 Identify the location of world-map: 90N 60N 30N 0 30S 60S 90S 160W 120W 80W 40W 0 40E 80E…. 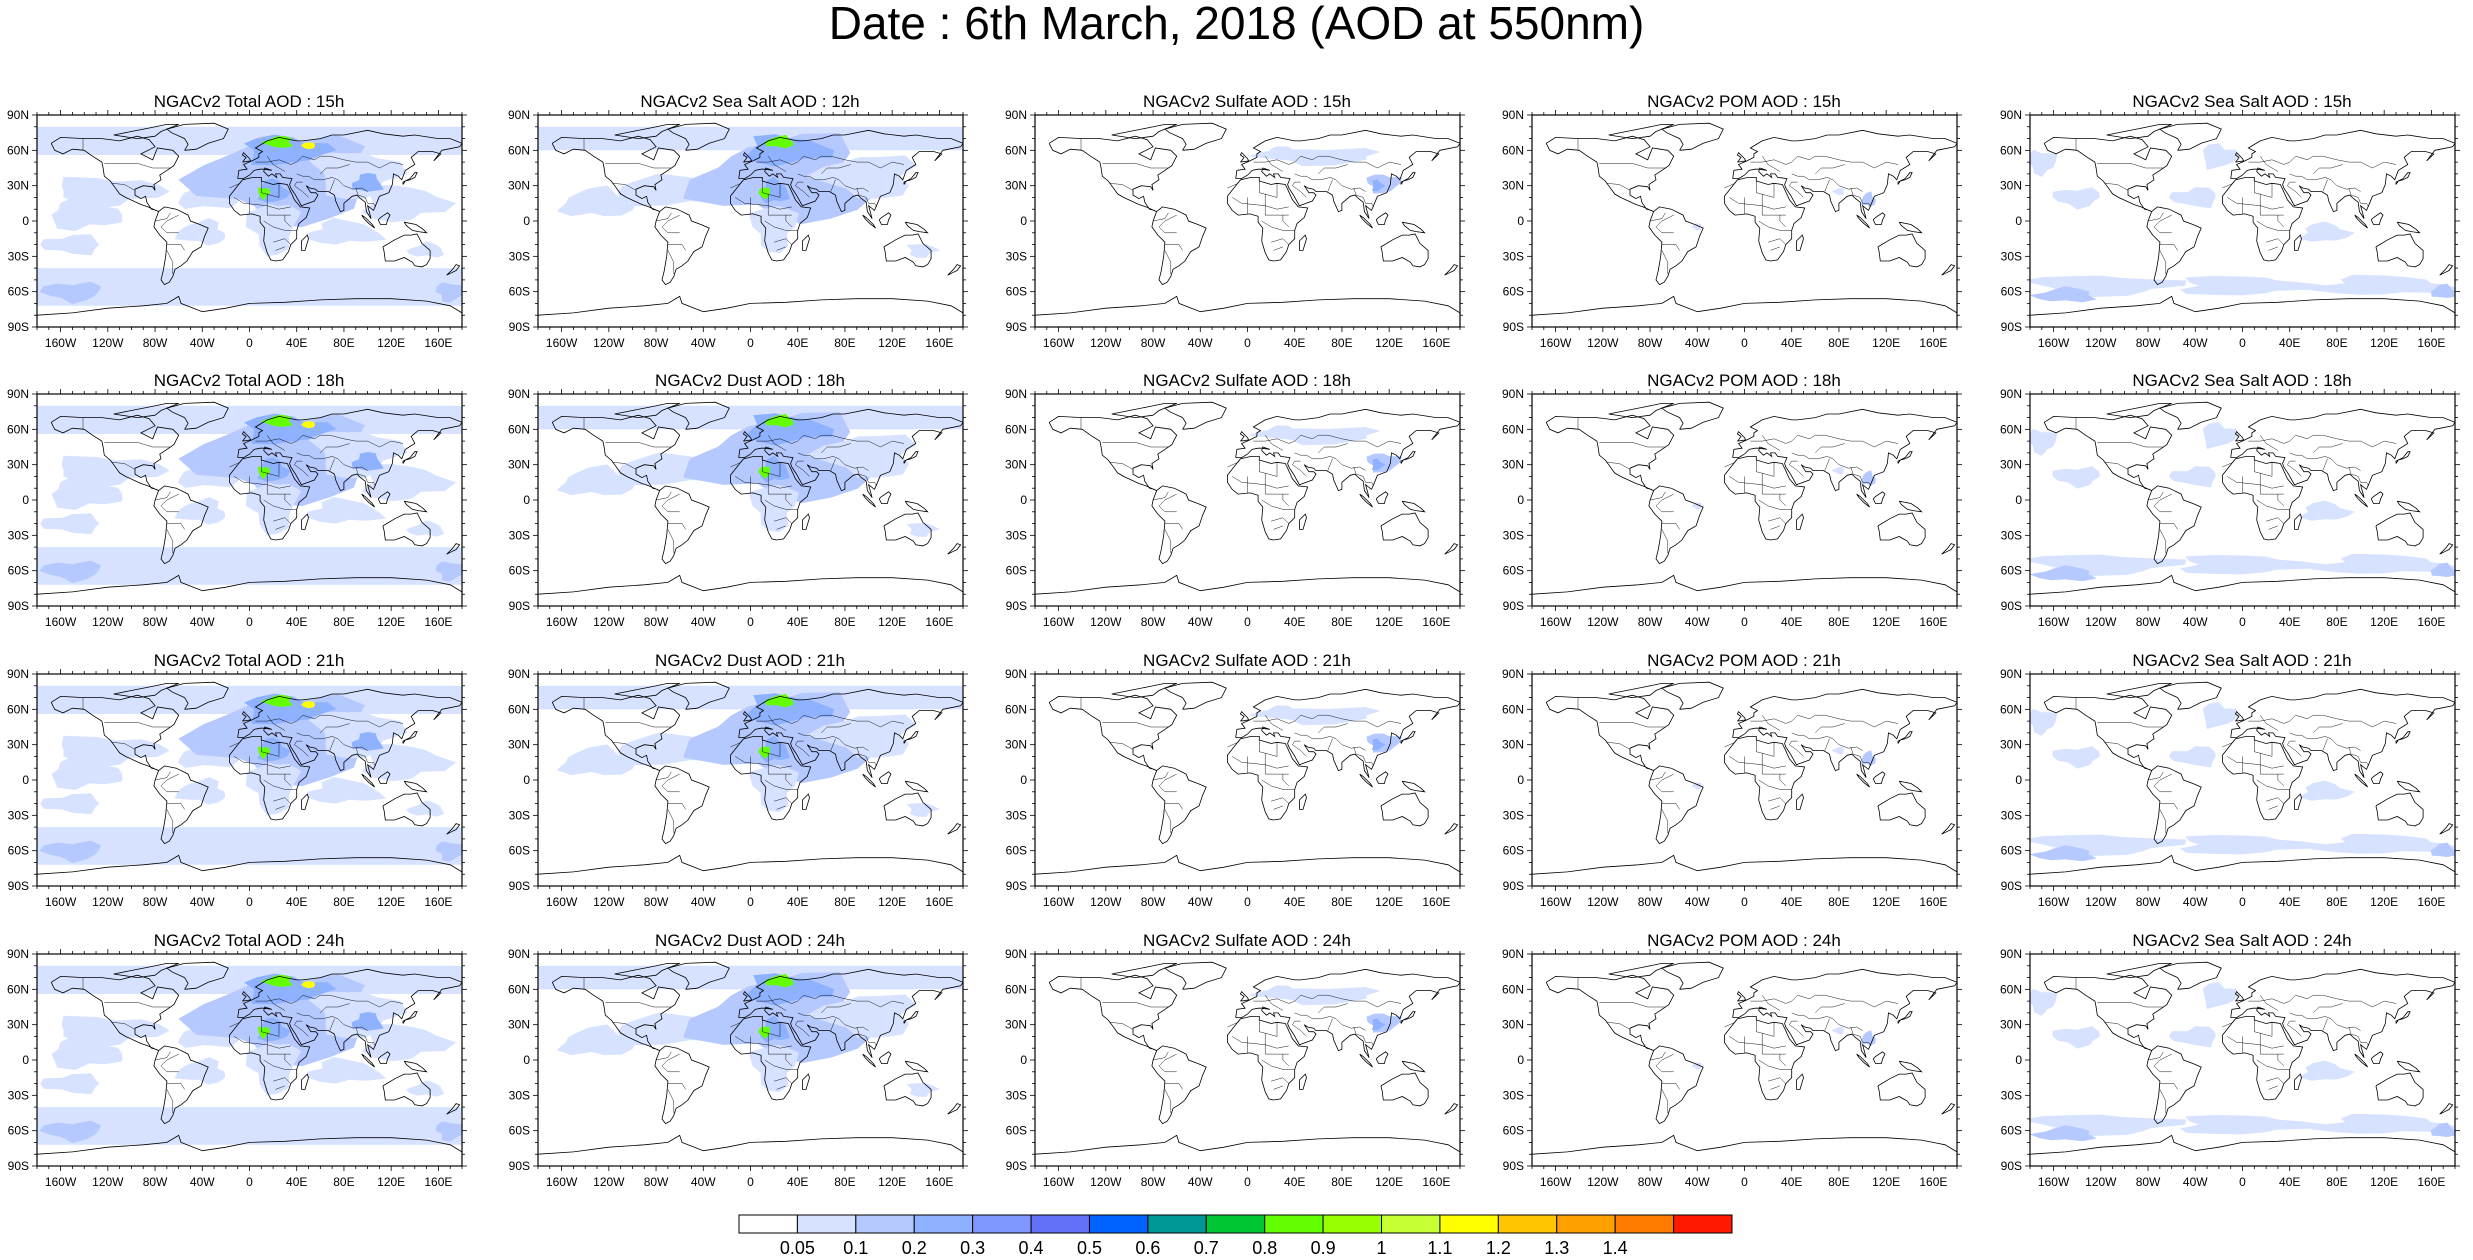
(2230, 1068).